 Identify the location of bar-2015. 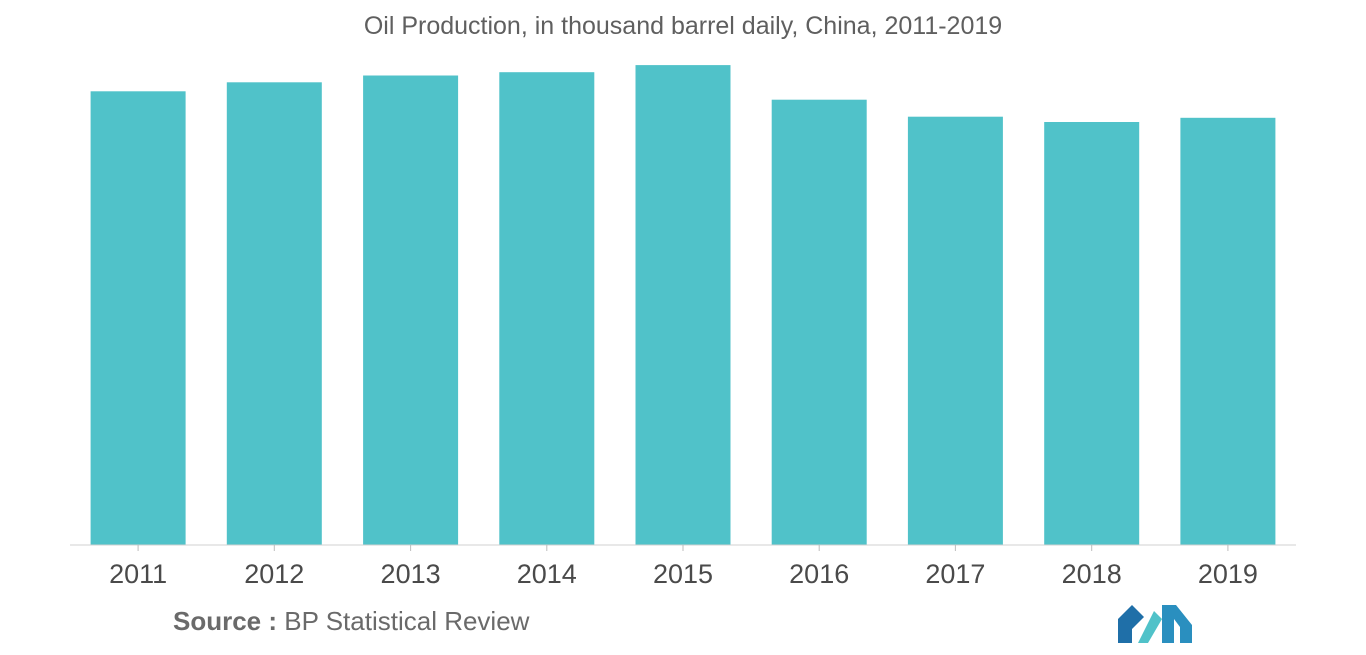
(683, 305).